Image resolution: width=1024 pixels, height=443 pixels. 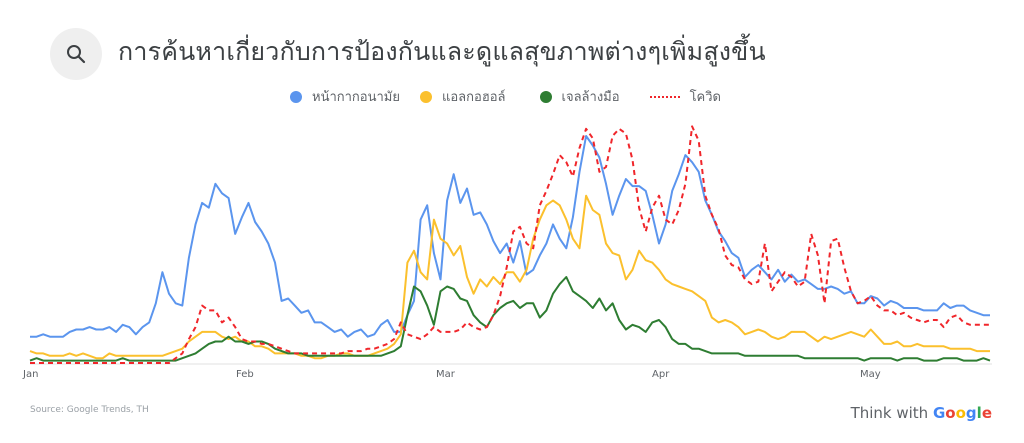 I want to click on legend-item-covid: โควิด, so click(x=685, y=96).